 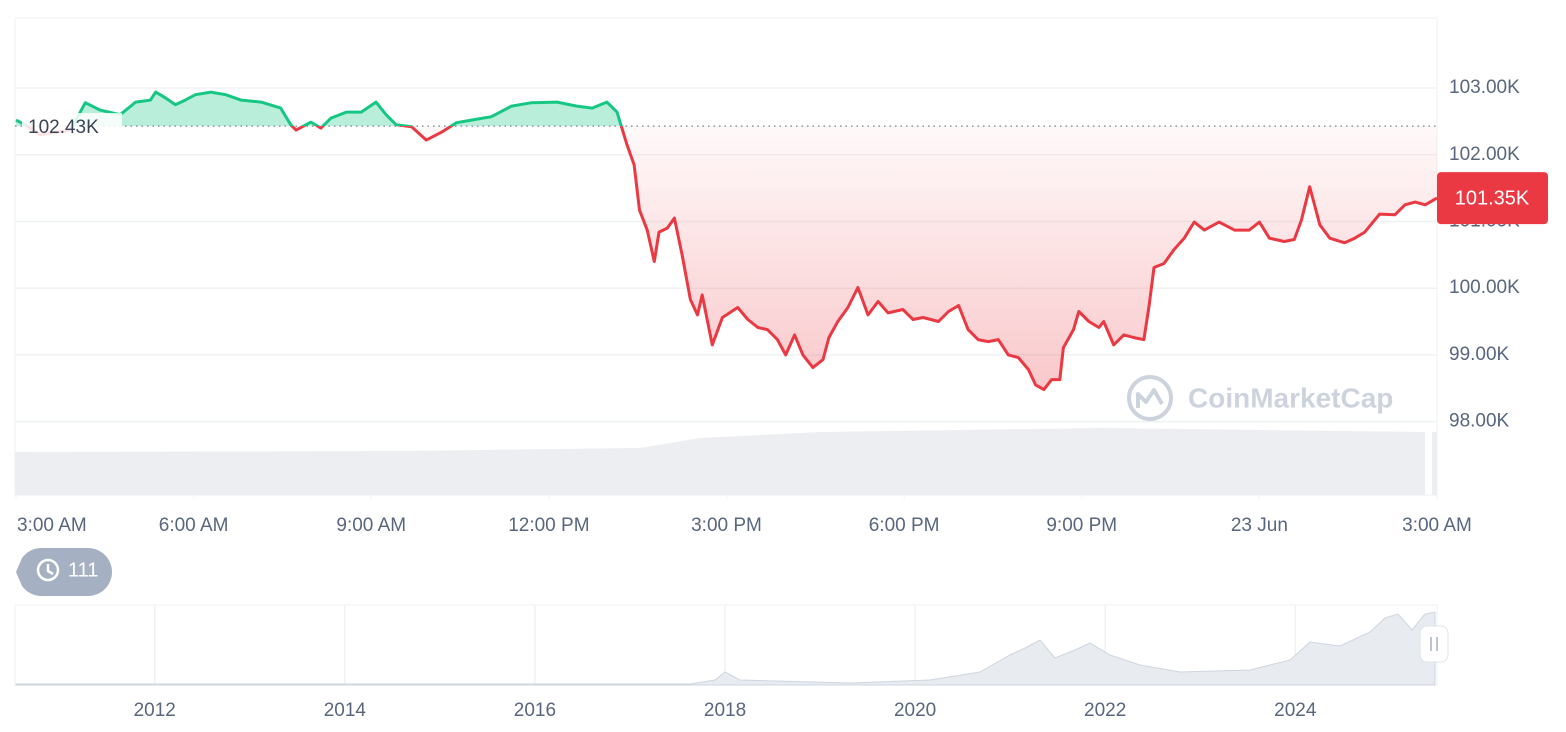 What do you see at coordinates (720, 461) in the screenshot?
I see `volume-area` at bounding box center [720, 461].